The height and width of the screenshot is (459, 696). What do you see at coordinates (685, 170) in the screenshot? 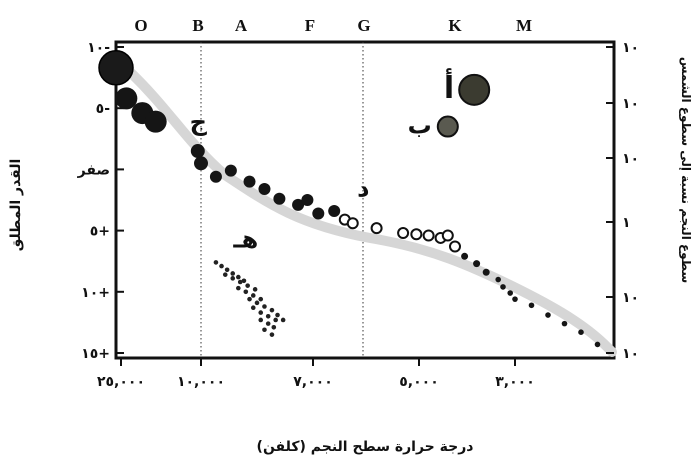
I see `right-axis-title: سطوع النجم نسبة إلى سطوع الشمس` at bounding box center [685, 170].